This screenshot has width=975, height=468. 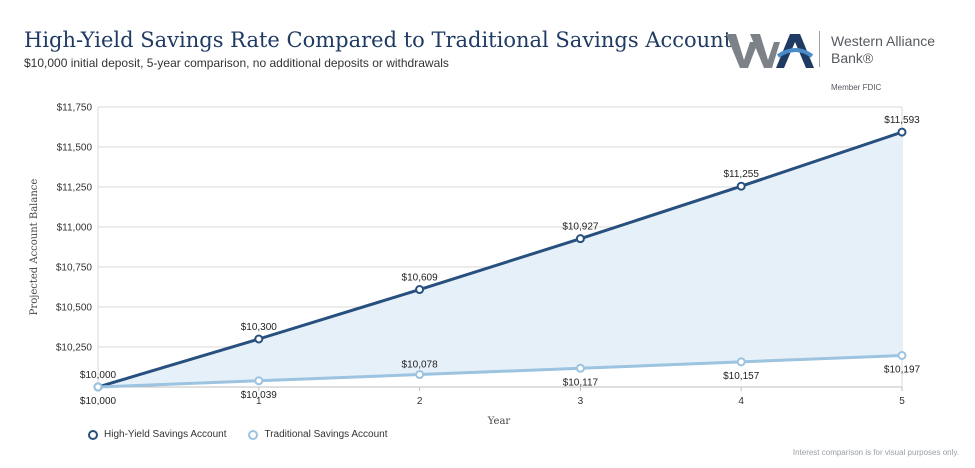 I want to click on series-line-traditional, so click(x=500, y=371).